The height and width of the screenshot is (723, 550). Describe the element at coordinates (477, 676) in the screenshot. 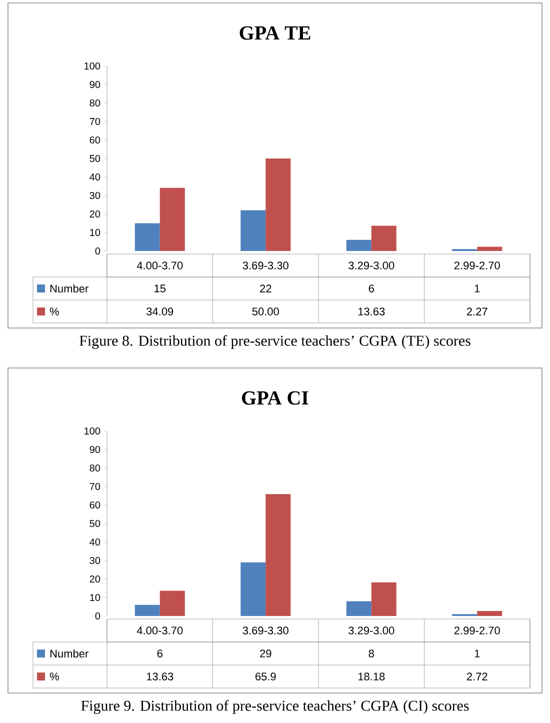

I see `data-label: 2.72` at that location.